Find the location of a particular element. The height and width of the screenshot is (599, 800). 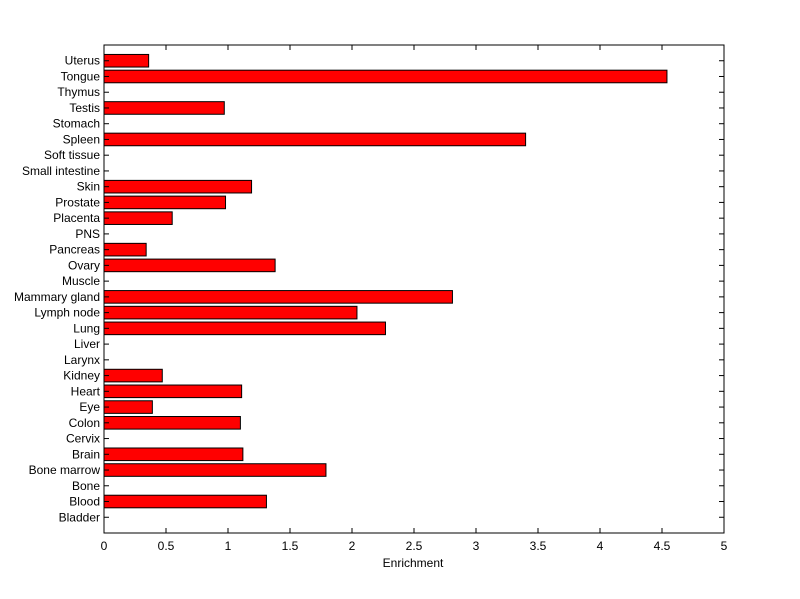

x-tick-label: 4 is located at coordinates (600, 546).